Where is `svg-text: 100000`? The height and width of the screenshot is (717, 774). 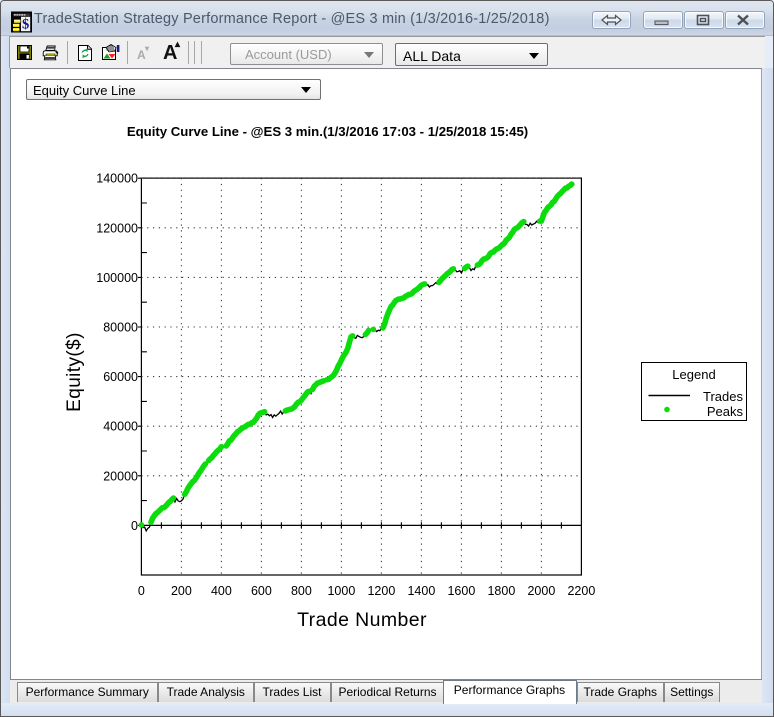 svg-text: 100000 is located at coordinates (117, 278).